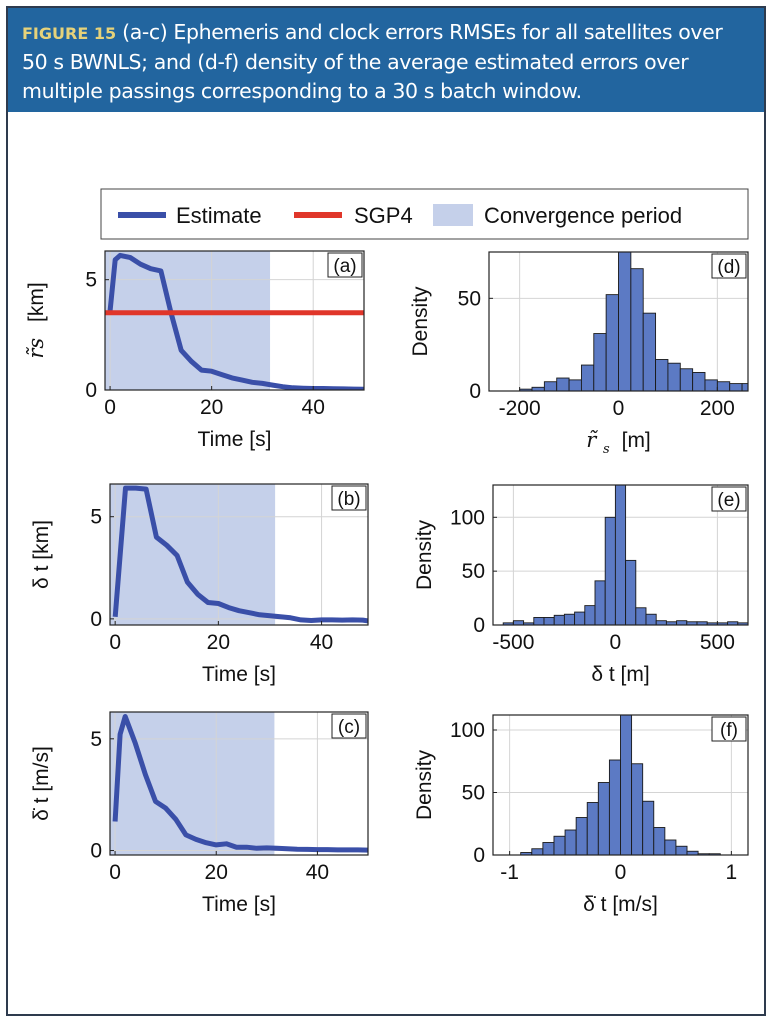 The width and height of the screenshot is (778, 1024). I want to click on x-tick-label: -500, so click(513, 642).